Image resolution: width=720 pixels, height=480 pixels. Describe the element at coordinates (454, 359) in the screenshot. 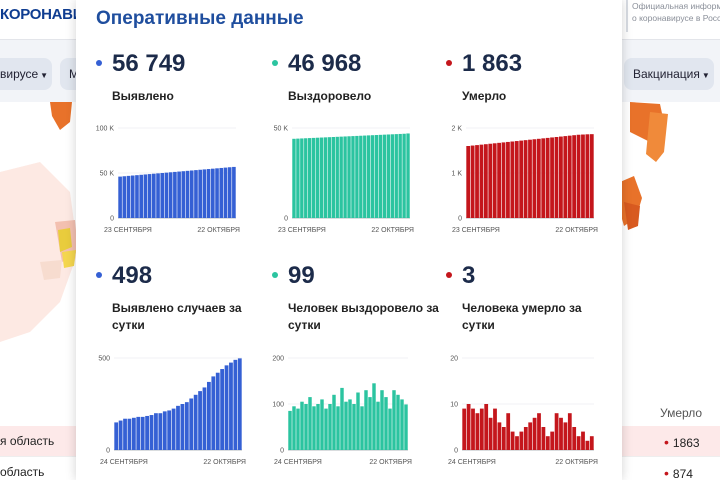

I see `y-tick-label: 20` at that location.